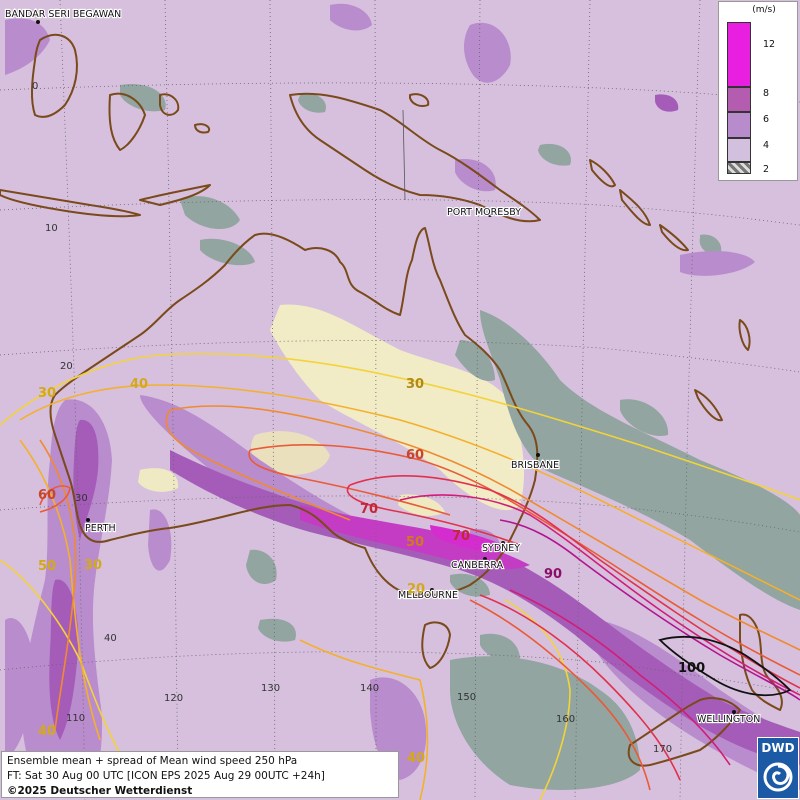  What do you see at coordinates (100, 528) in the screenshot?
I see `city-perth: PERTH` at bounding box center [100, 528].